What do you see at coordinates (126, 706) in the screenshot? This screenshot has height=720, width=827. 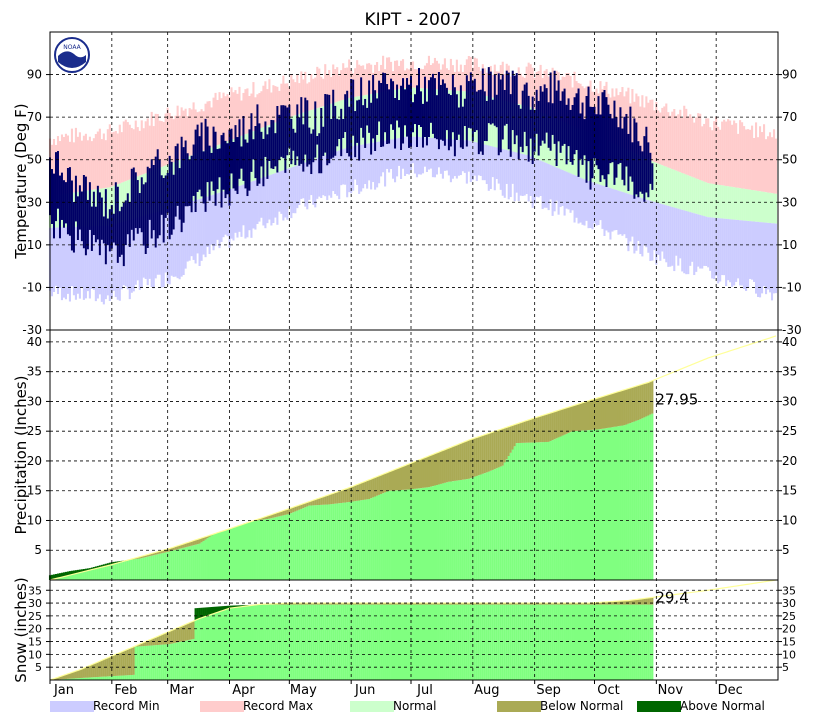 I see `legend-label: Record Min` at bounding box center [126, 706].